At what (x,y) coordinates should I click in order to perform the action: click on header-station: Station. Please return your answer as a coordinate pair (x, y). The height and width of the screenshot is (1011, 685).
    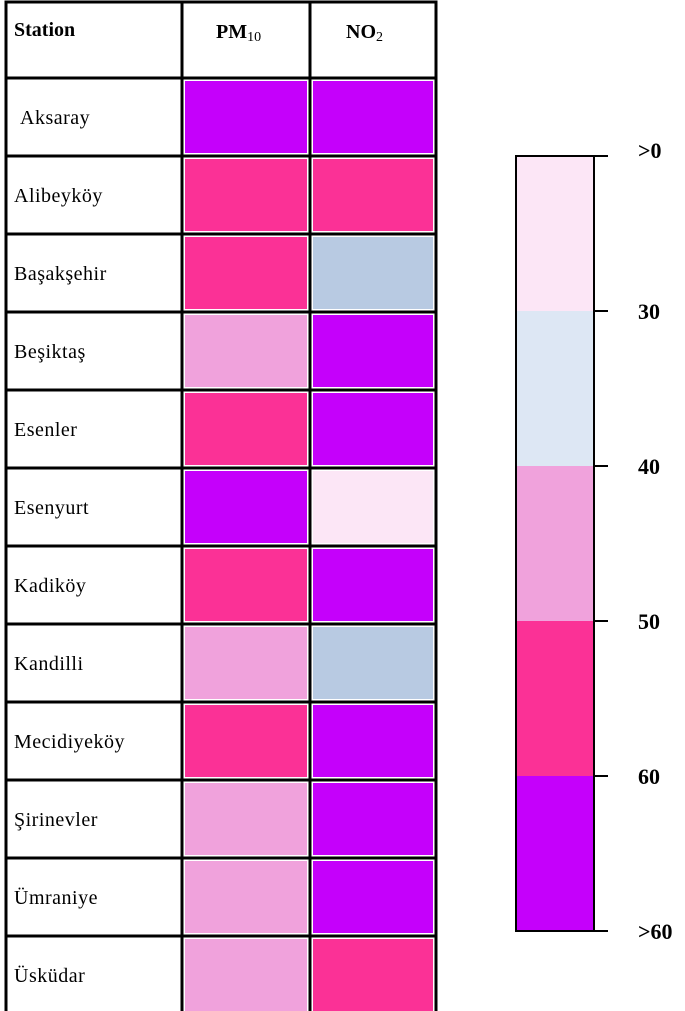
    Looking at the image, I should click on (44, 30).